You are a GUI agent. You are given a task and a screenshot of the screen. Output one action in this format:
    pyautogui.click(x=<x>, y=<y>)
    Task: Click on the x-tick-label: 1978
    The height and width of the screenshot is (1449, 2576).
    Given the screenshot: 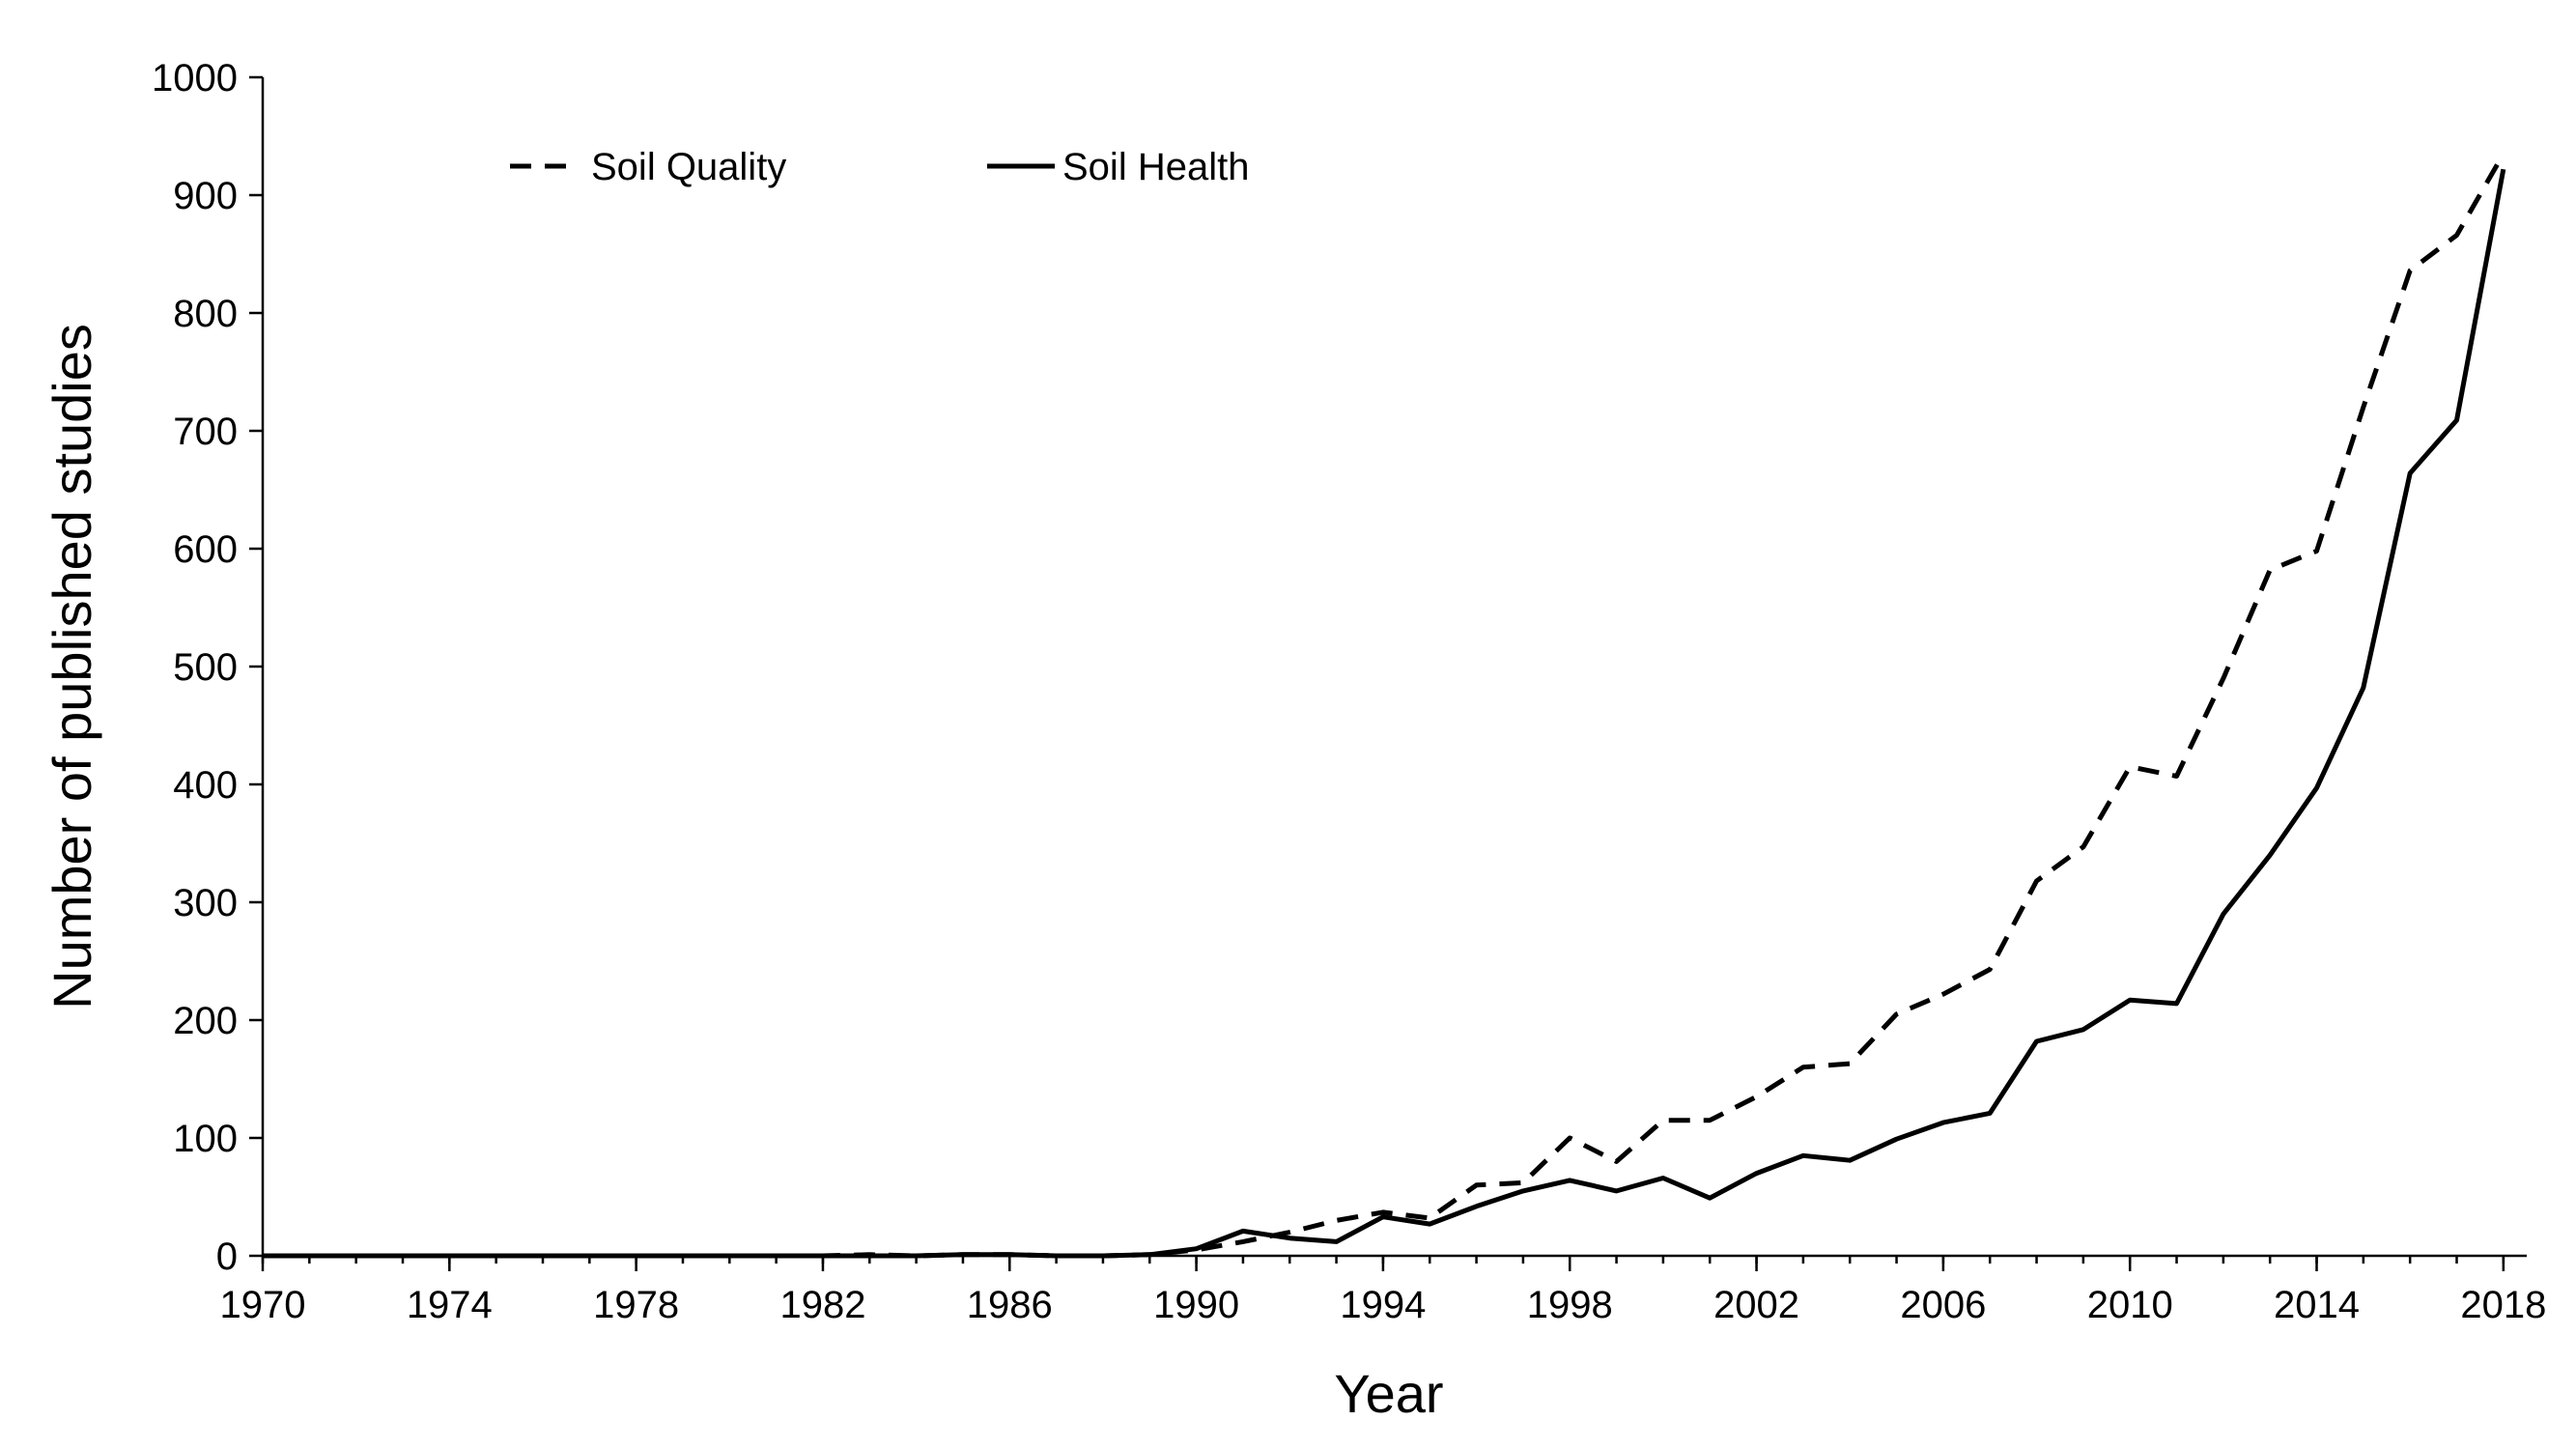 What is the action you would take?
    pyautogui.click(x=636, y=1305)
    